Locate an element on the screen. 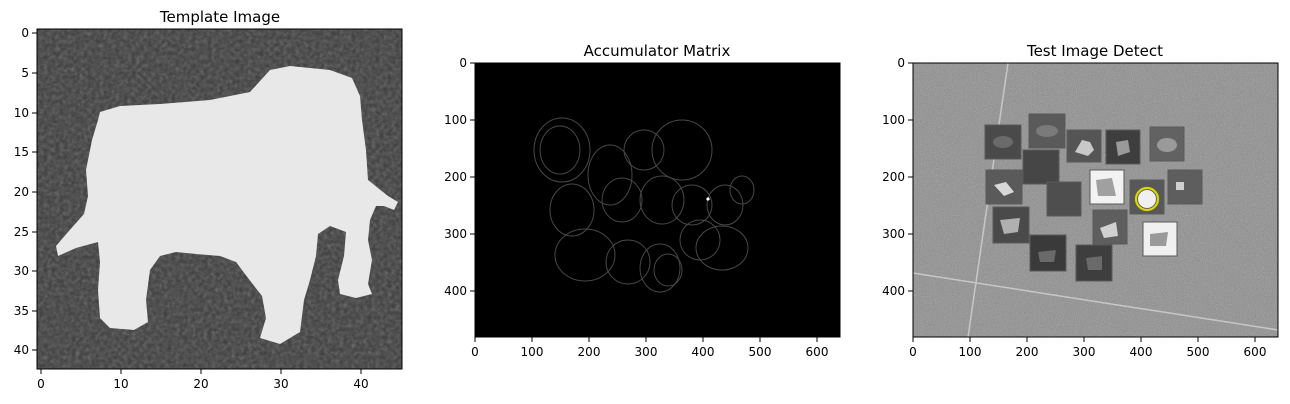 Image resolution: width=1290 pixels, height=404 pixels. test-y-tick-label: 200 is located at coordinates (893, 177).